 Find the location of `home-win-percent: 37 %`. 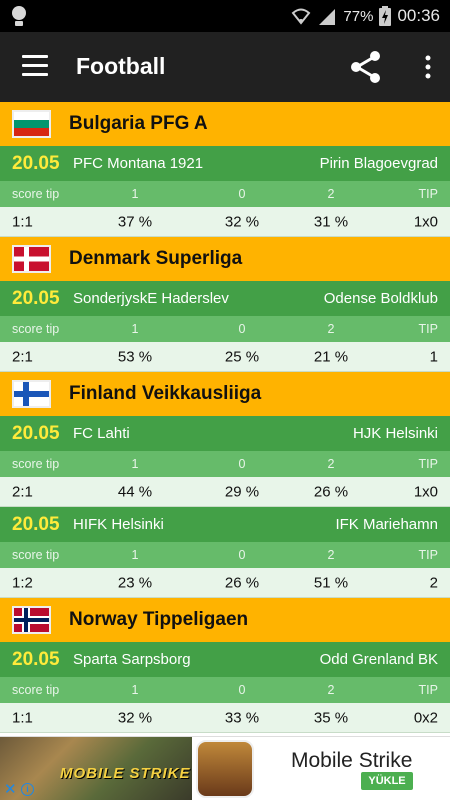

home-win-percent: 37 % is located at coordinates (135, 221).